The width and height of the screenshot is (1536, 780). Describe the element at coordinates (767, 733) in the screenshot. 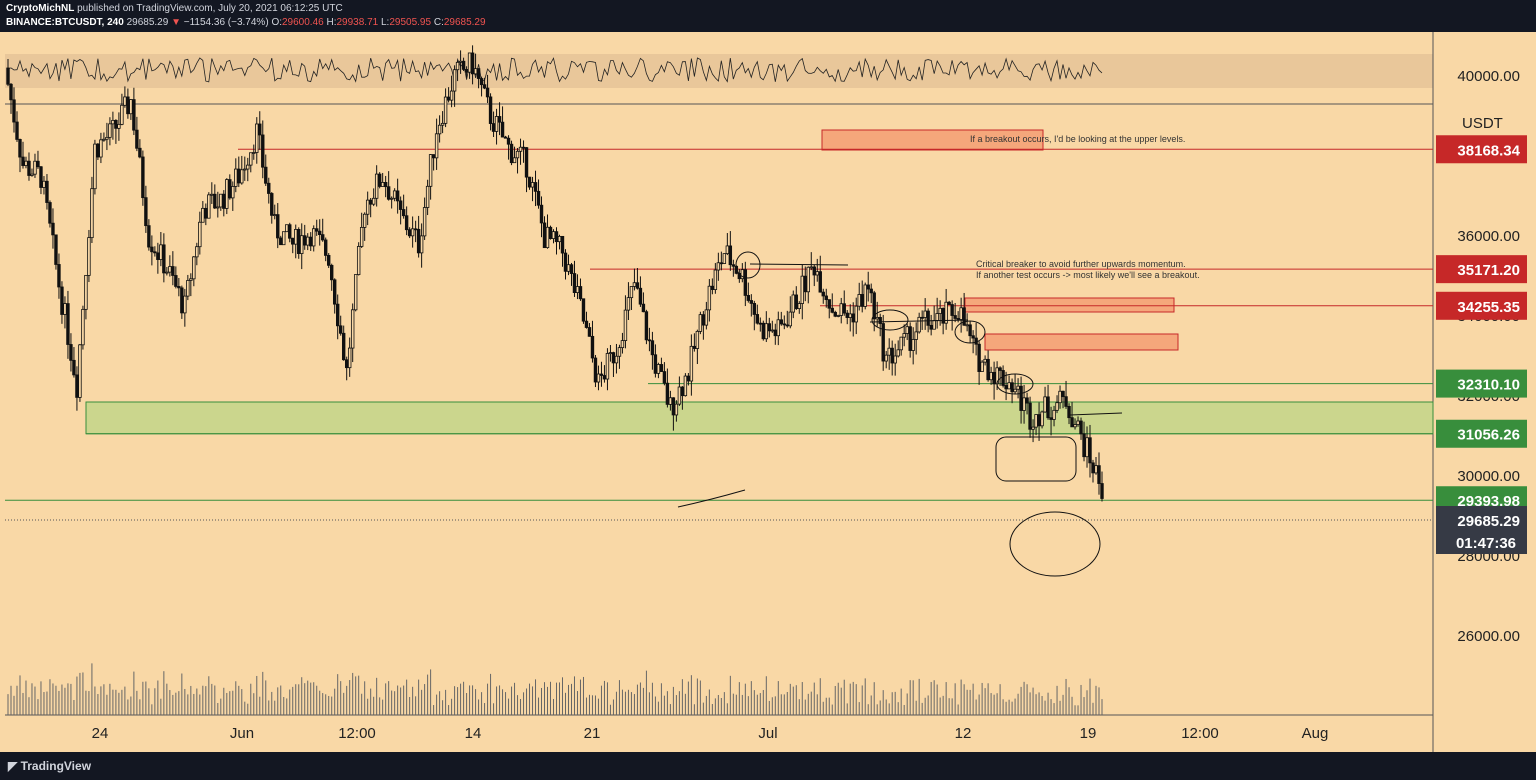

I see `x-tick-label: Jul` at that location.